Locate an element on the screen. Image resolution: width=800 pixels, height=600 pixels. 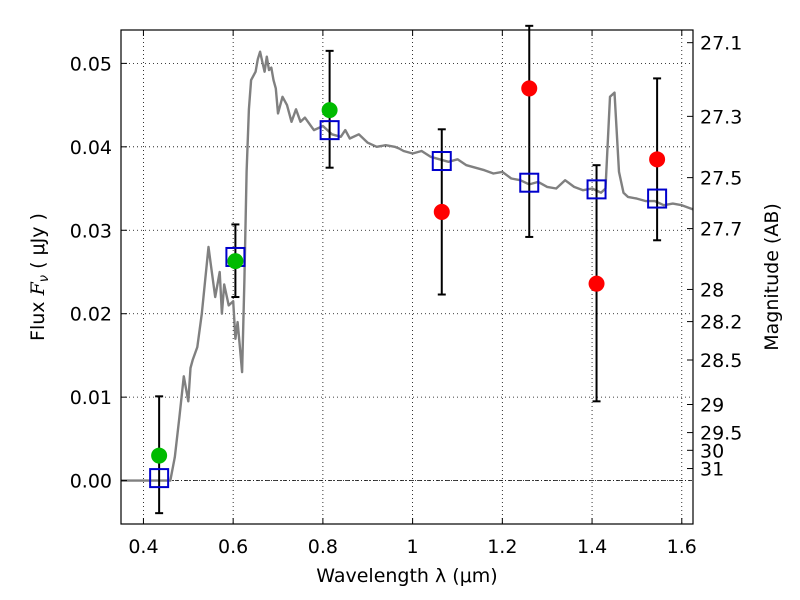
y-axis-title-symbol: F is located at coordinates (38, 288).